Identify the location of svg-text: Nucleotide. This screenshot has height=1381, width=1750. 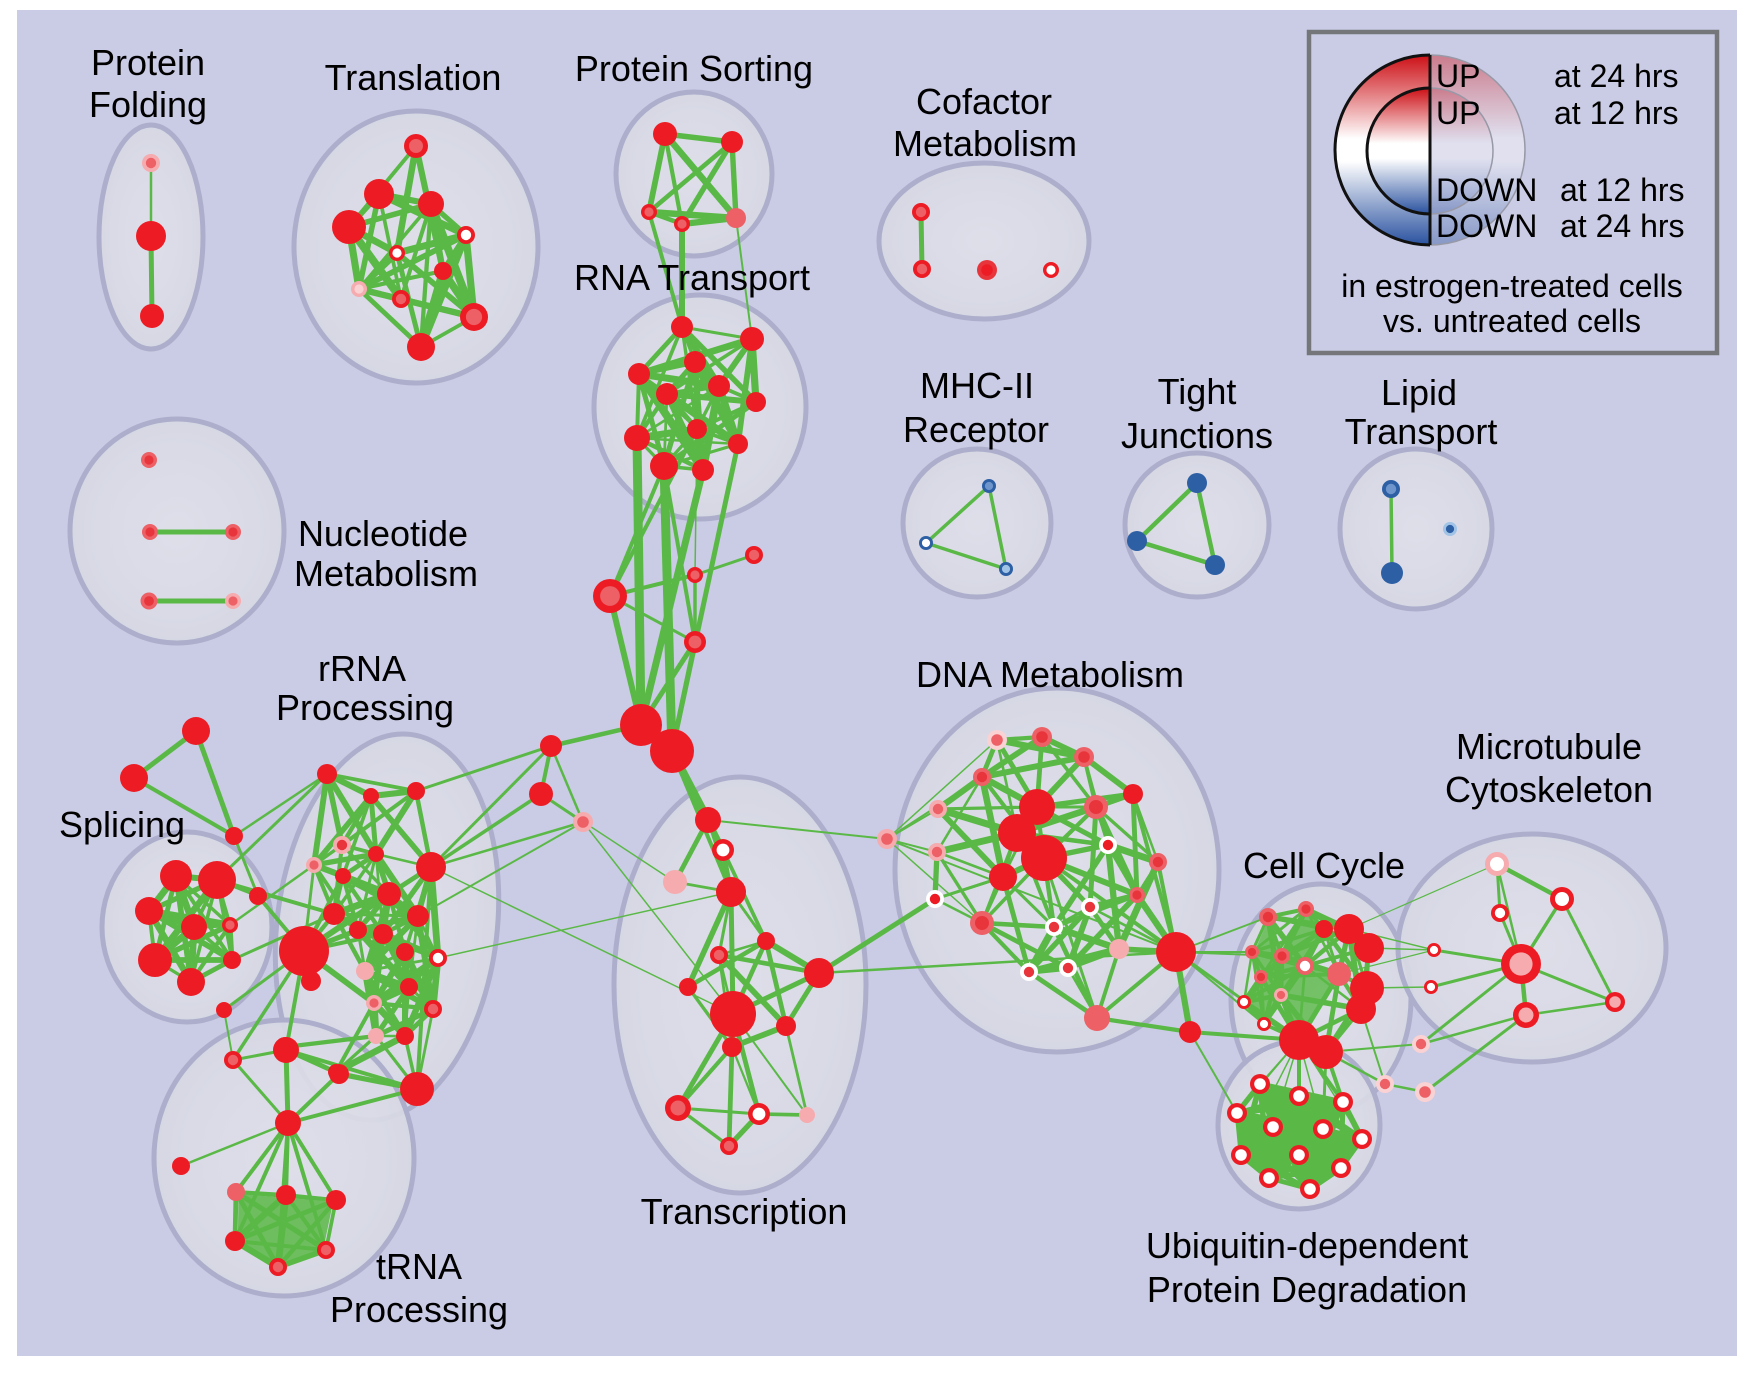
(383, 533).